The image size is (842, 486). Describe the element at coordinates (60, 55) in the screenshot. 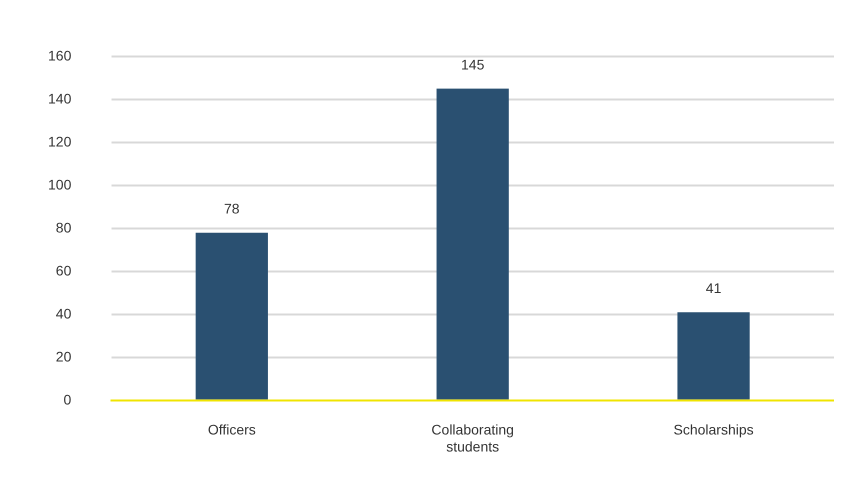

I see `y-tick-label: 160` at that location.